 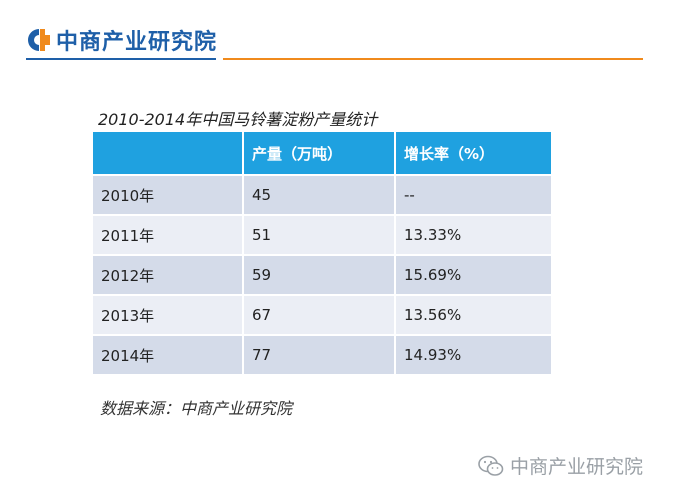 What do you see at coordinates (473, 274) in the screenshot?
I see `cell-growth: 15.69%` at bounding box center [473, 274].